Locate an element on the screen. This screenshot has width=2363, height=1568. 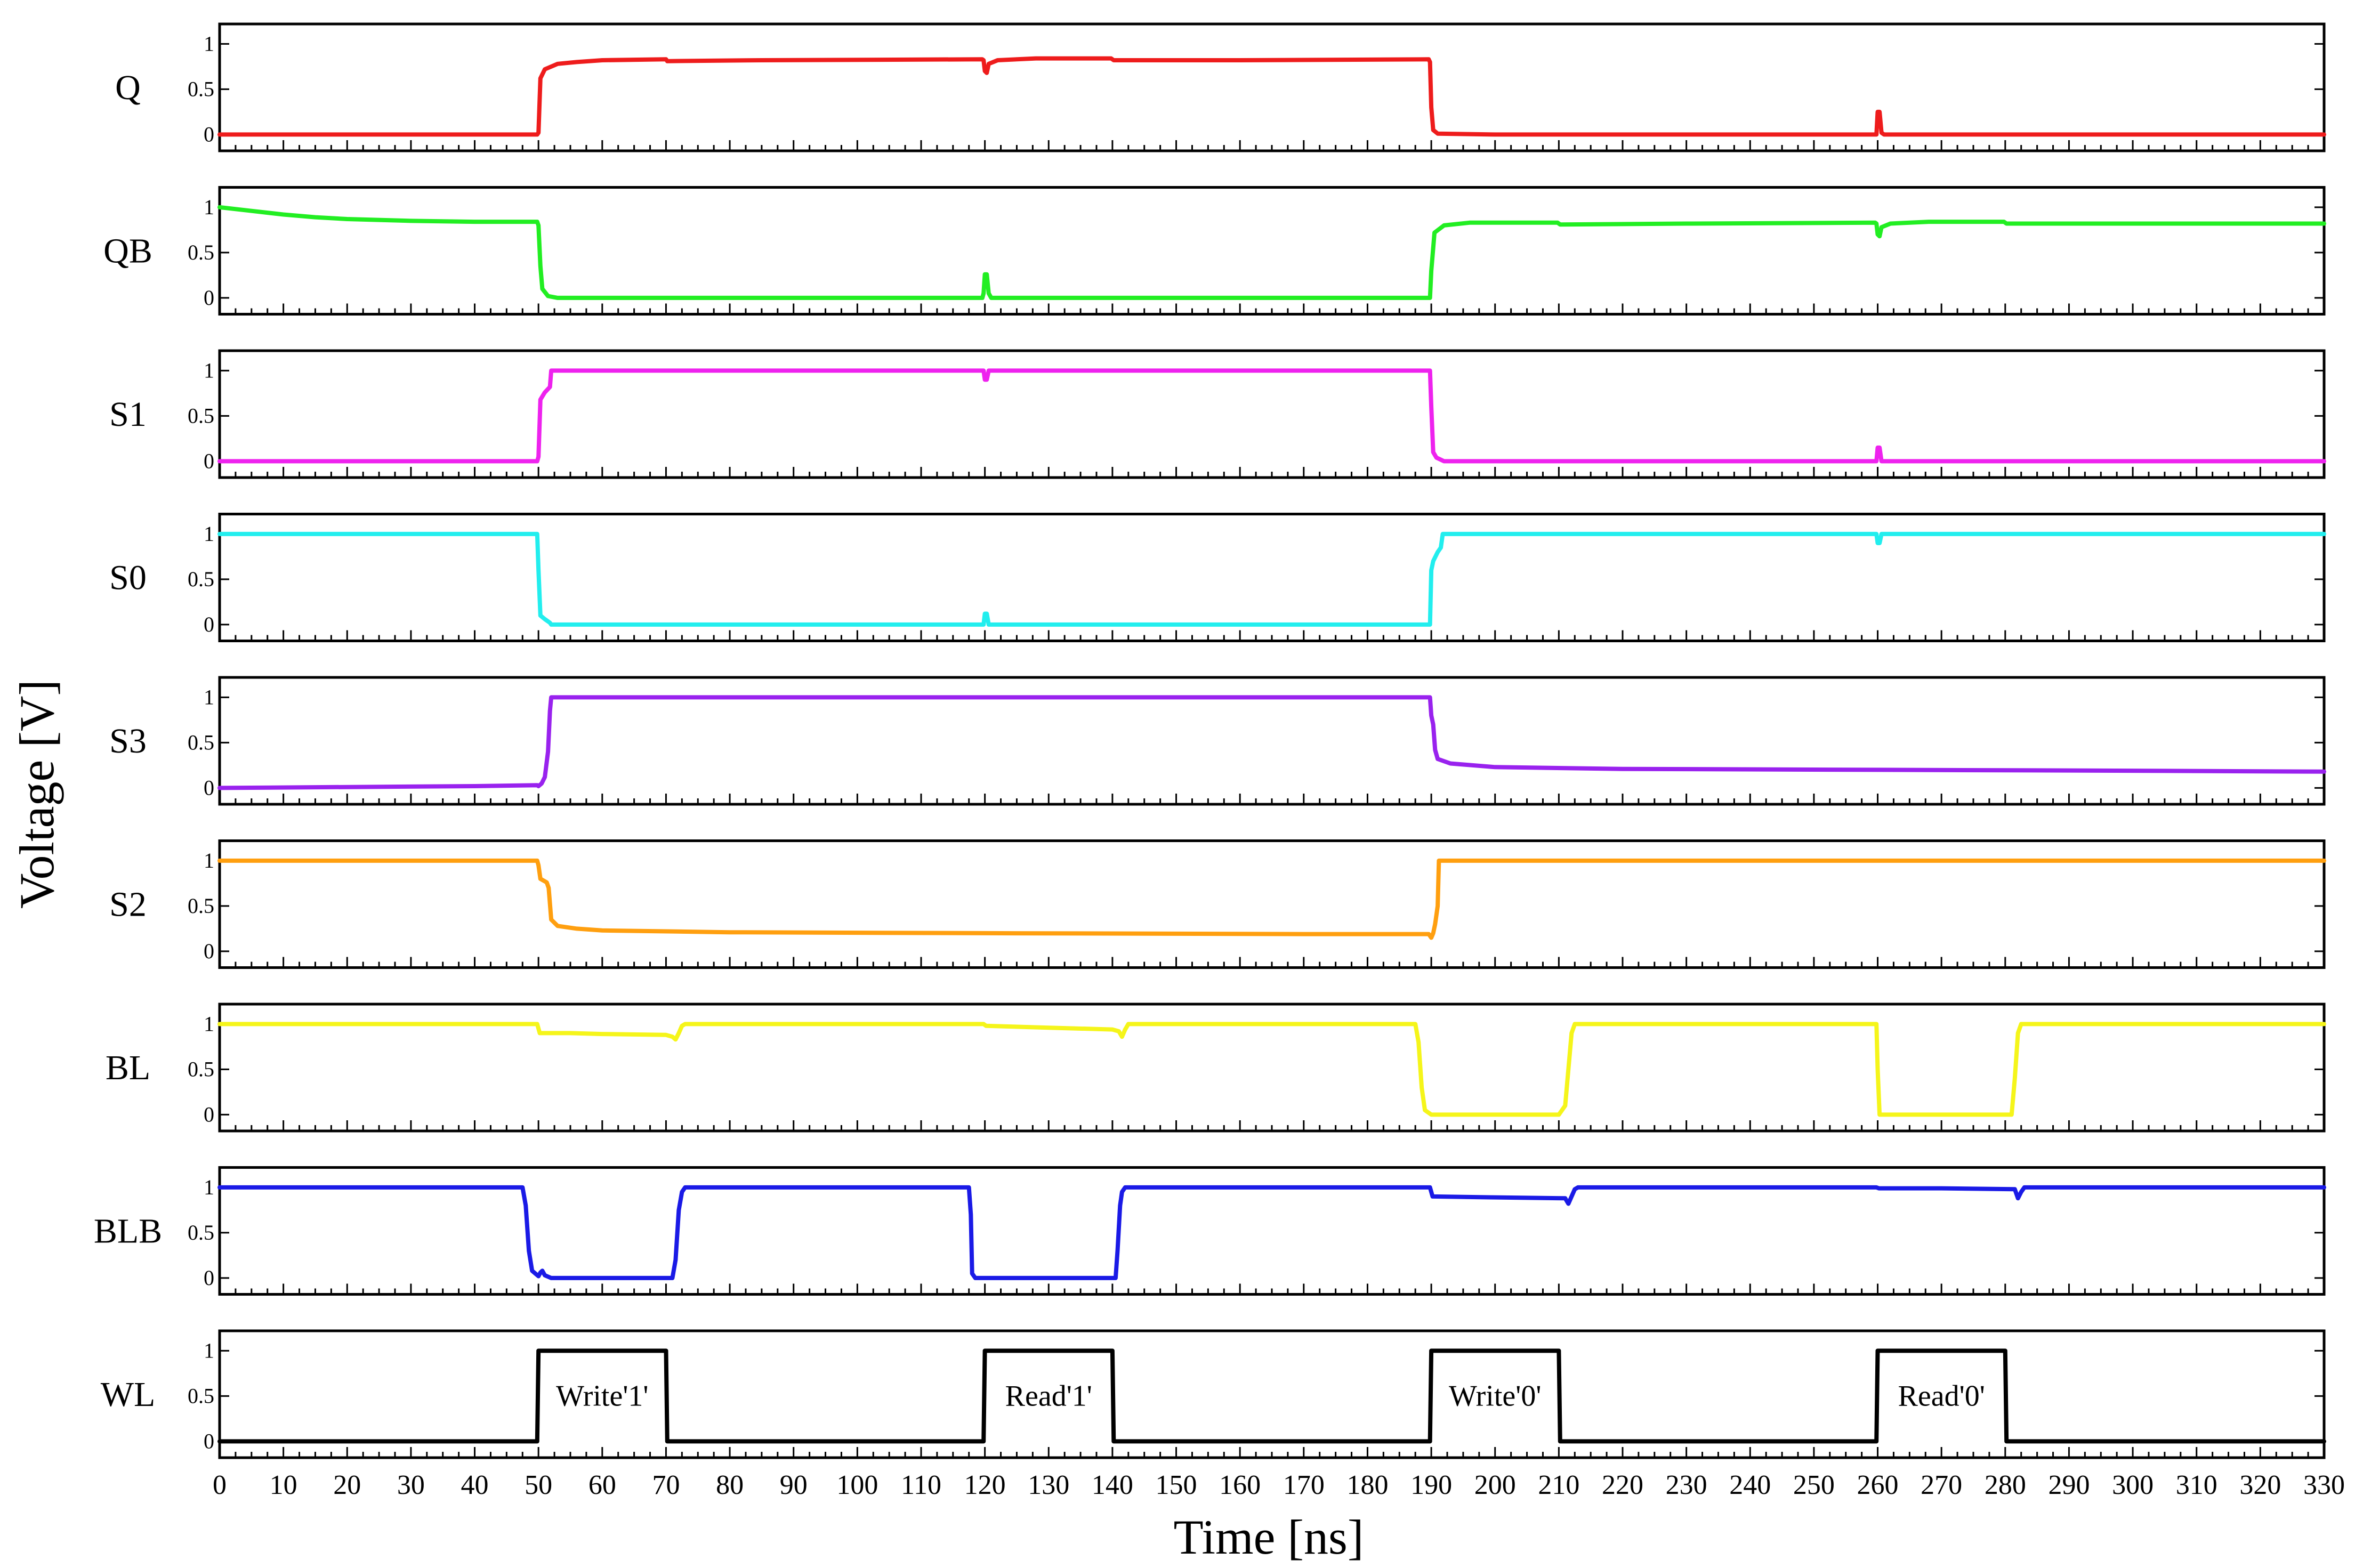
signal-label-s3: S3 is located at coordinates (128, 741).